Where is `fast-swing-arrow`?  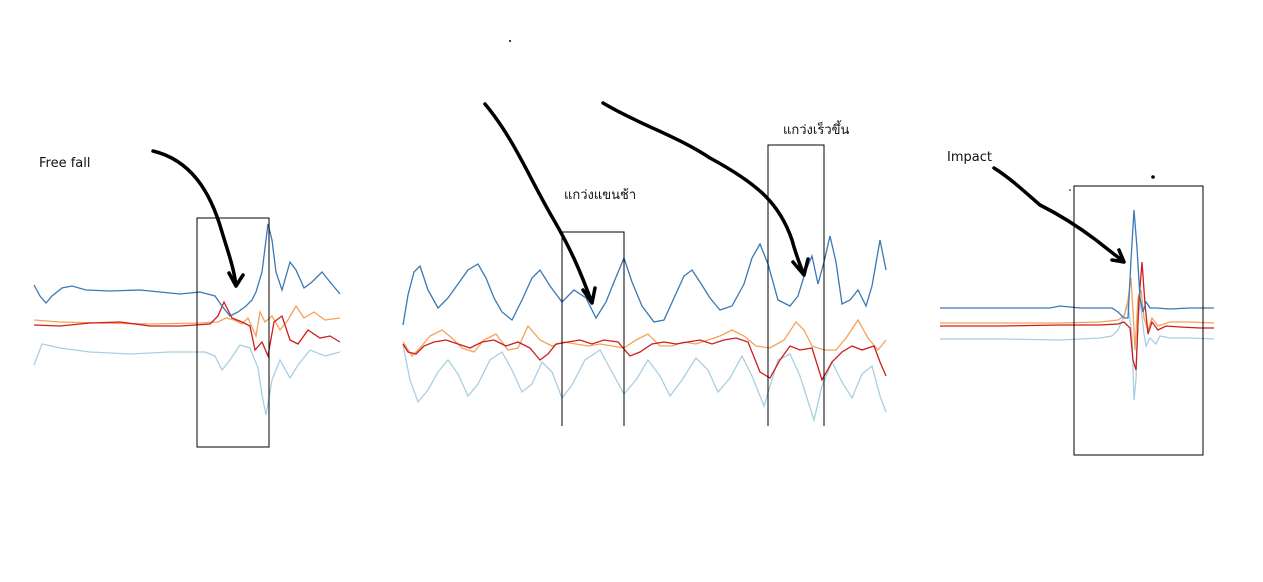 fast-swing-arrow is located at coordinates (705, 189).